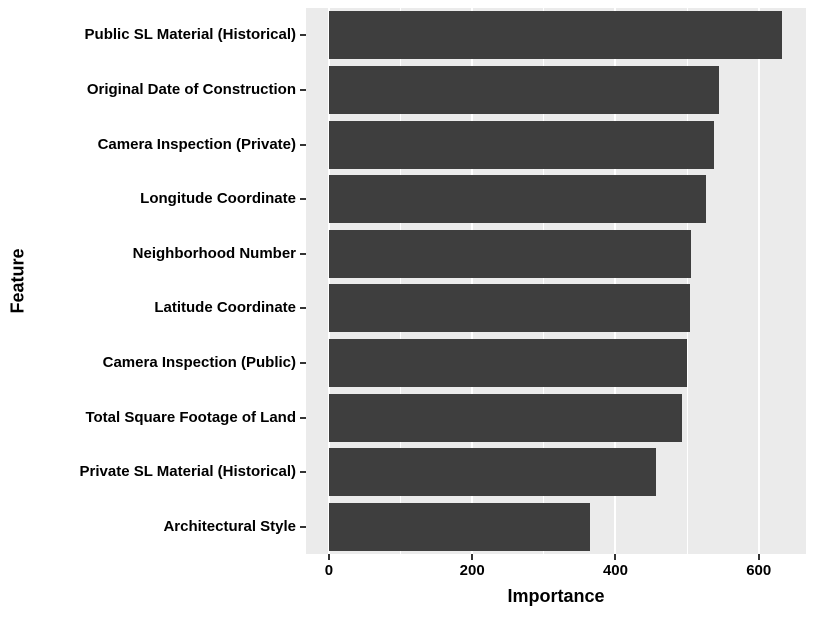 The height and width of the screenshot is (617, 814). What do you see at coordinates (759, 570) in the screenshot?
I see `x-tick-label: 600` at bounding box center [759, 570].